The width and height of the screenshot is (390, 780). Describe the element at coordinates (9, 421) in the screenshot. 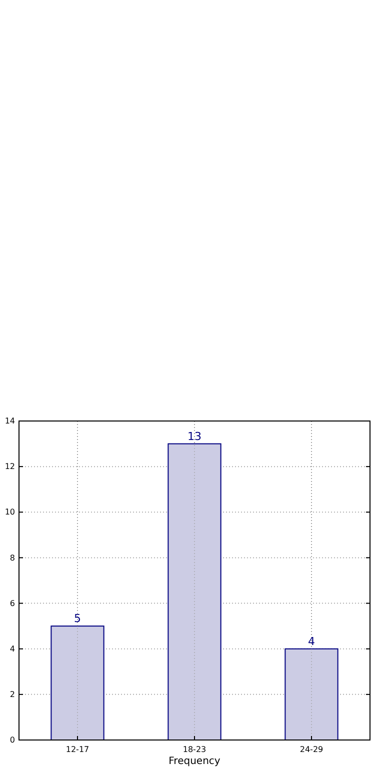

I see `y-tick-label: 14` at that location.